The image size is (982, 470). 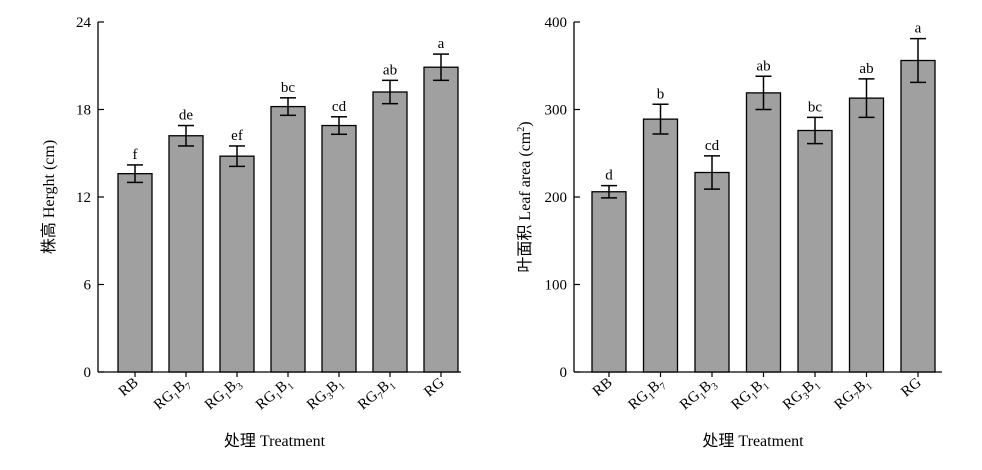 What do you see at coordinates (525, 196) in the screenshot?
I see `y-axis-title: 叶面积 Leaf area (cm2)` at bounding box center [525, 196].